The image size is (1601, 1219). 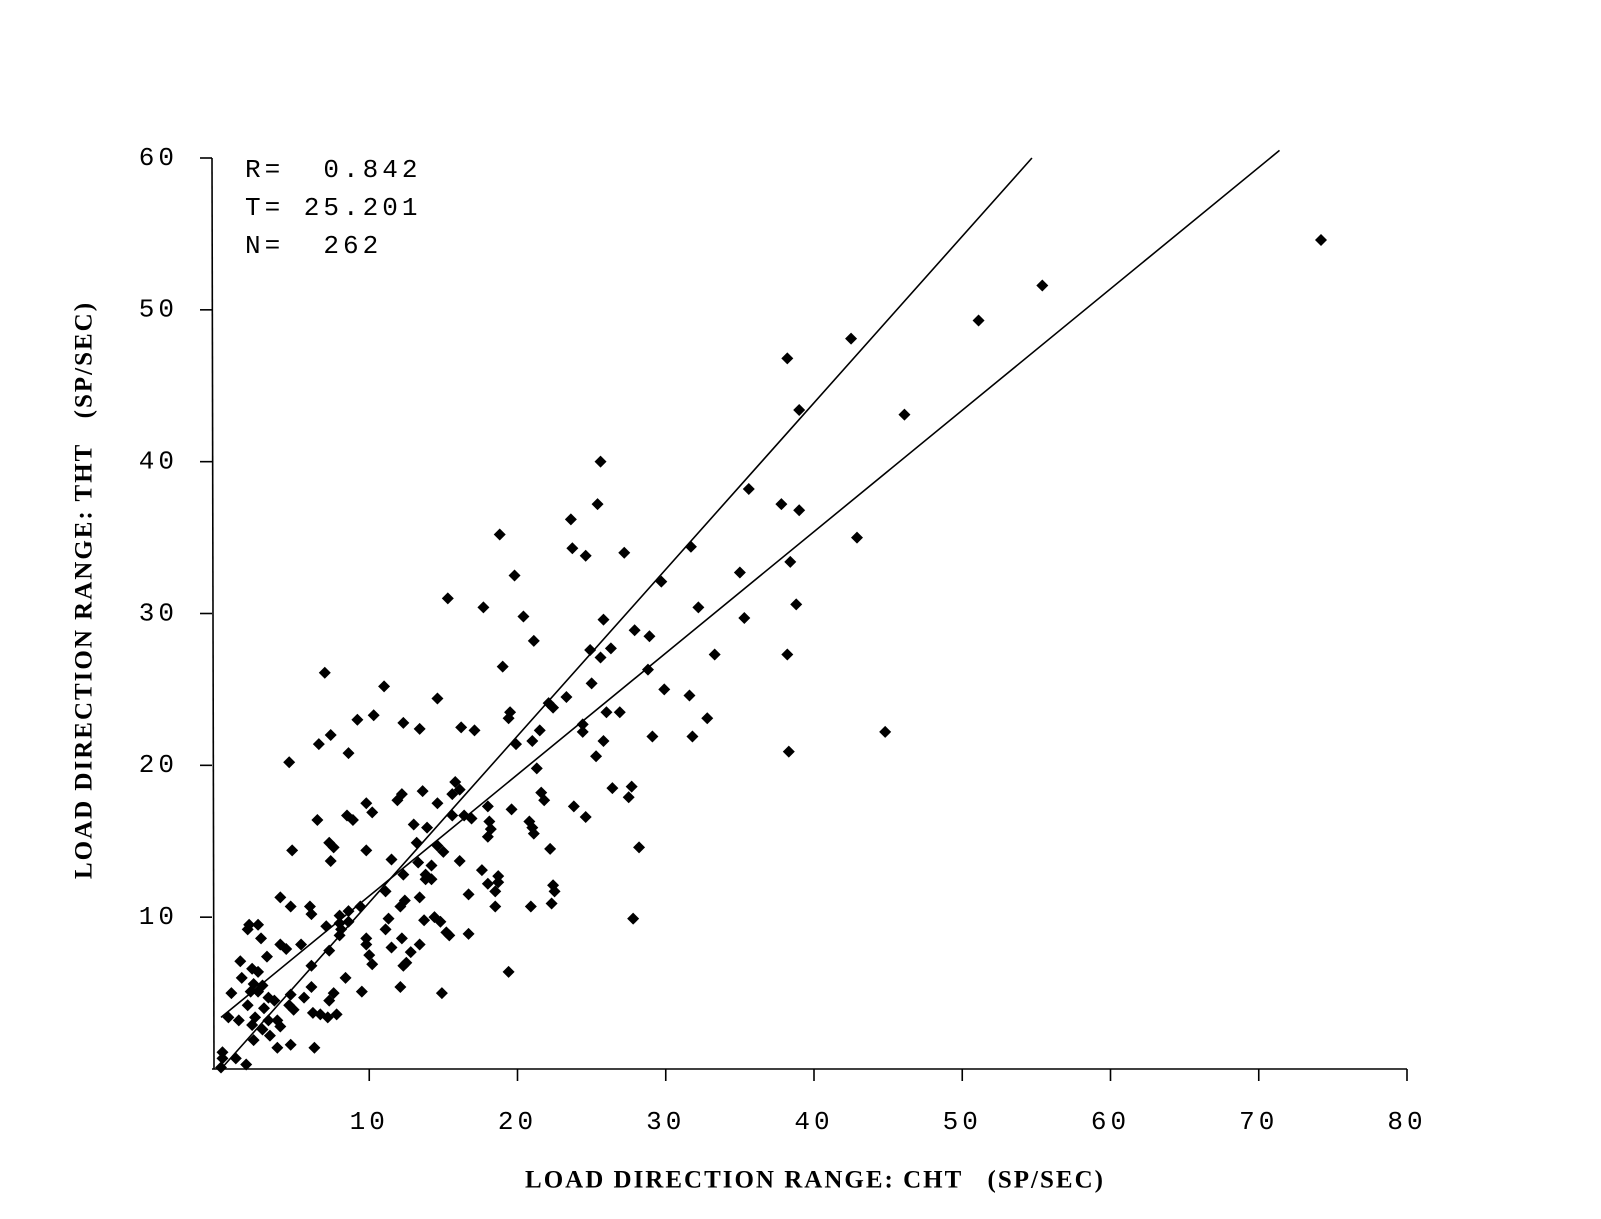 What do you see at coordinates (962, 1122) in the screenshot?
I see `x-tick-label: 50` at bounding box center [962, 1122].